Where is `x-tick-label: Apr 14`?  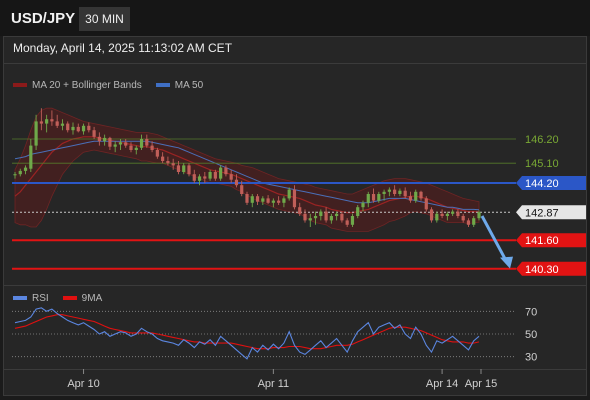 x-tick-label: Apr 14 is located at coordinates (442, 384).